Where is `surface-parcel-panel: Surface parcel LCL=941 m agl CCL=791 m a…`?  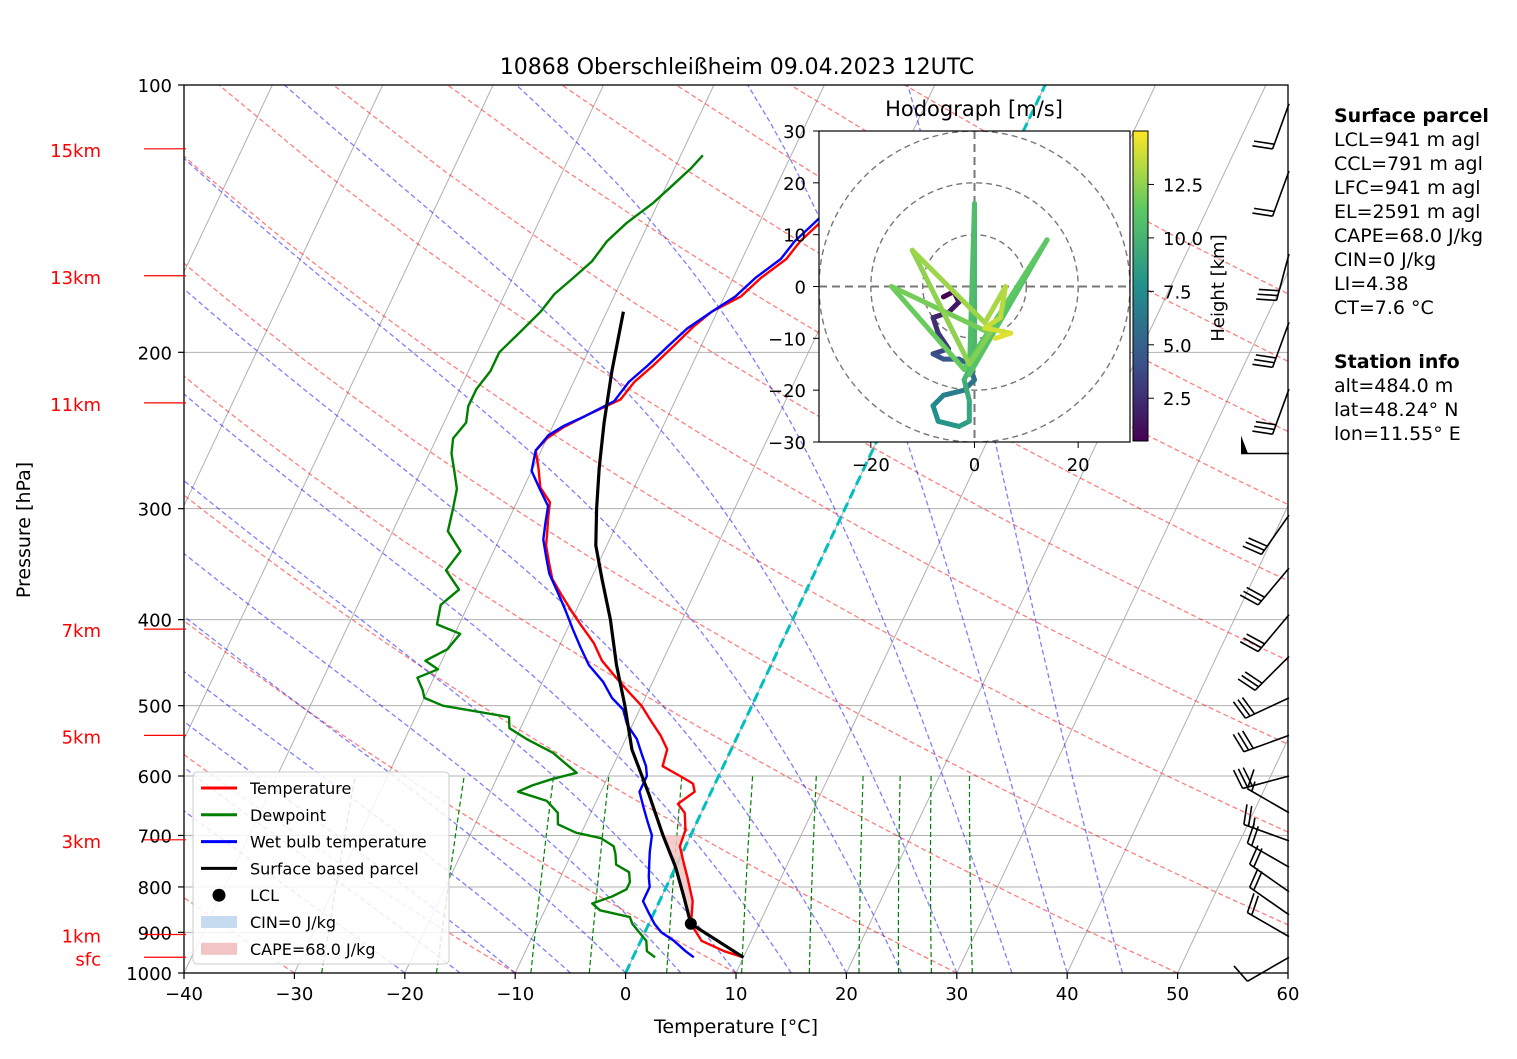
surface-parcel-panel: Surface parcel LCL=941 m agl CCL=791 m a… is located at coordinates (1411, 212).